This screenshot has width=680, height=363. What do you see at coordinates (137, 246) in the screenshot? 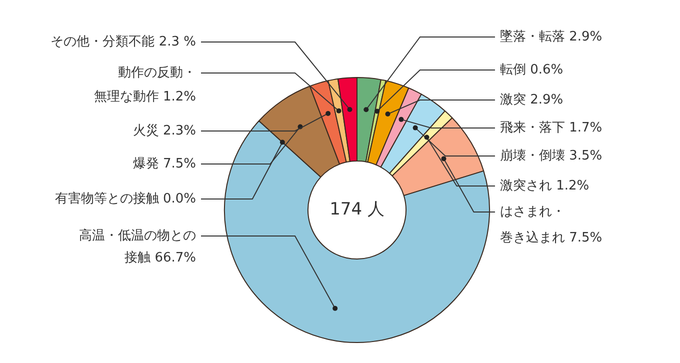
I see `slice-label: 高温・低温の物との接触 66.7%` at bounding box center [137, 246].